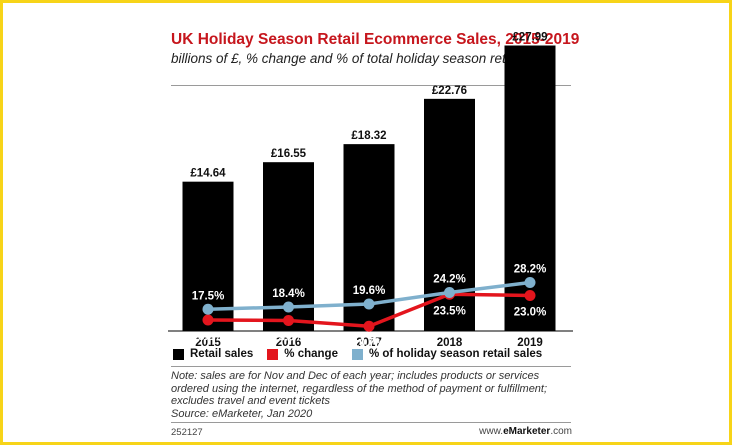  What do you see at coordinates (288, 294) in the screenshot?
I see `share-label-2016: 18.4%` at bounding box center [288, 294].